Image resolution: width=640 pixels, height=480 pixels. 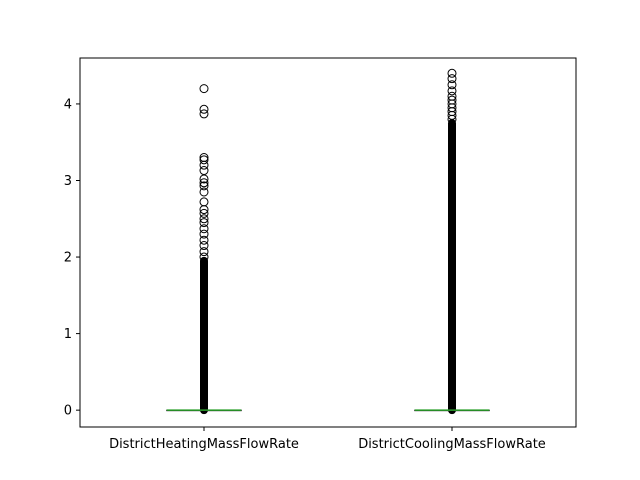 What do you see at coordinates (328, 410) in the screenshot?
I see `boxes-layer` at bounding box center [328, 410].